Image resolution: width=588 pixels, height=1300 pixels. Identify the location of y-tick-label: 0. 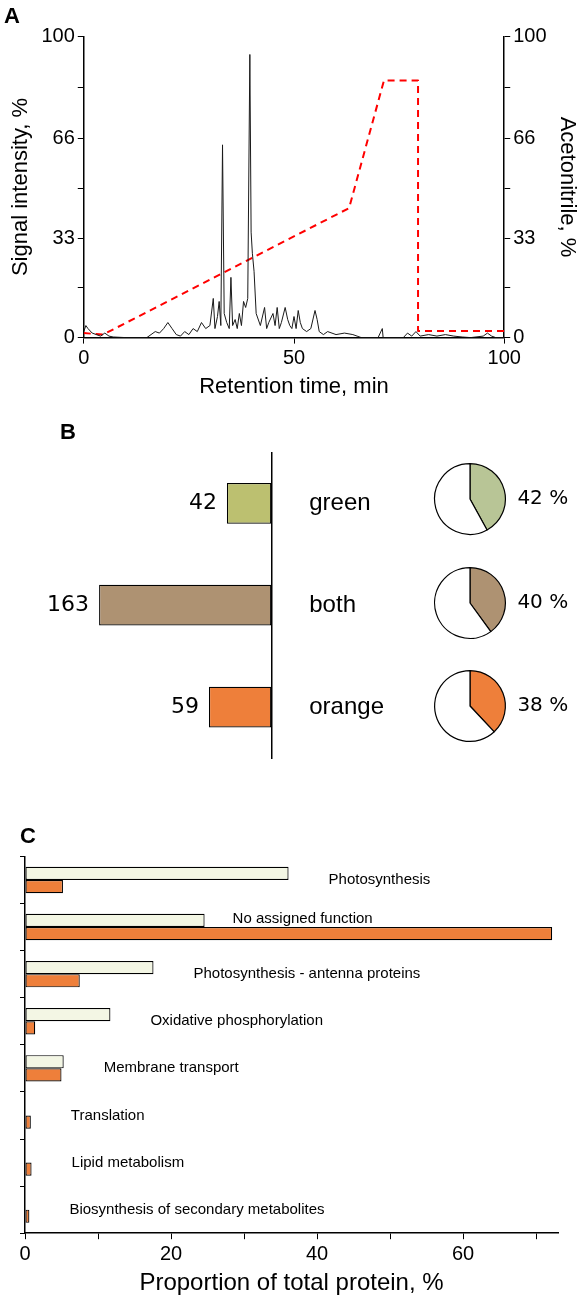
(69, 336).